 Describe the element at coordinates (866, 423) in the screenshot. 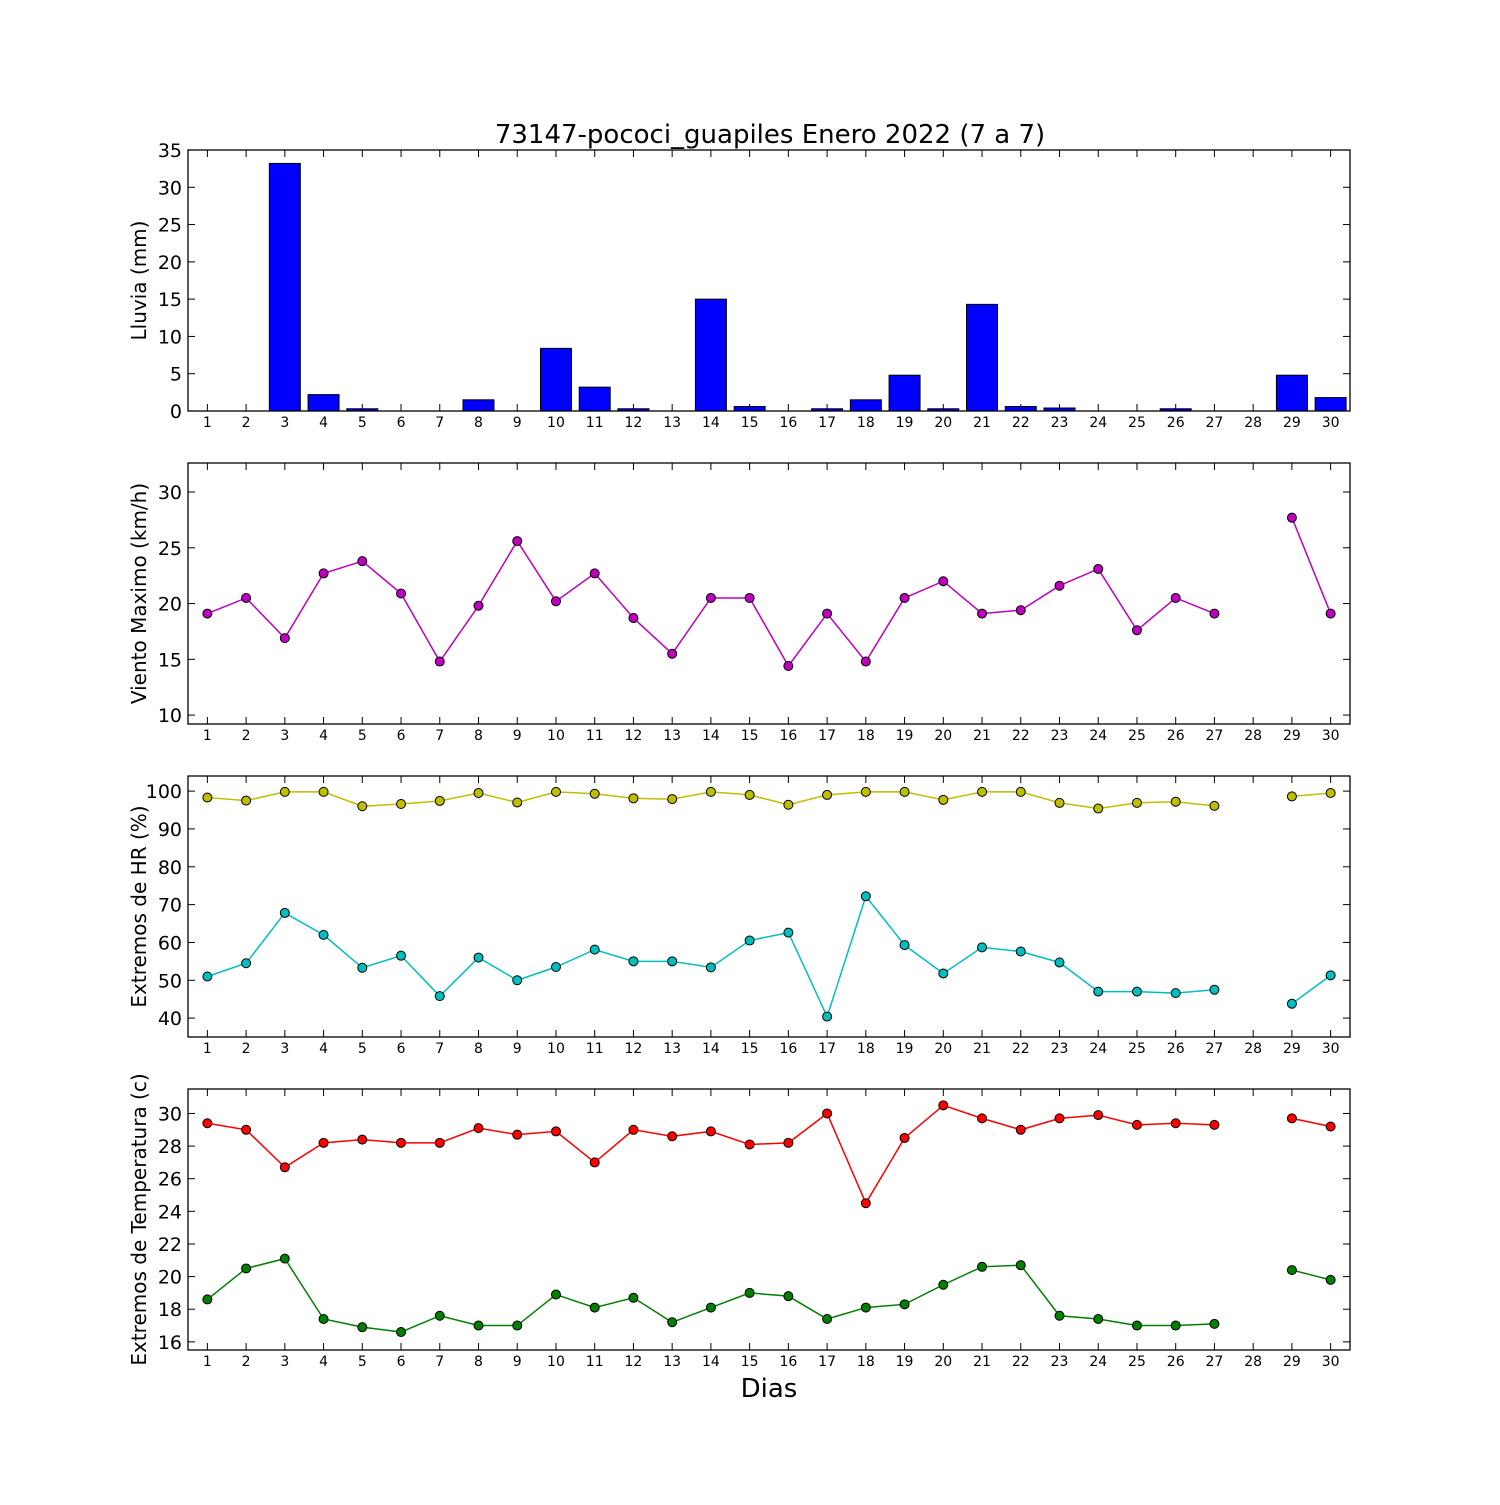

I see `x-tick-label: 18` at that location.